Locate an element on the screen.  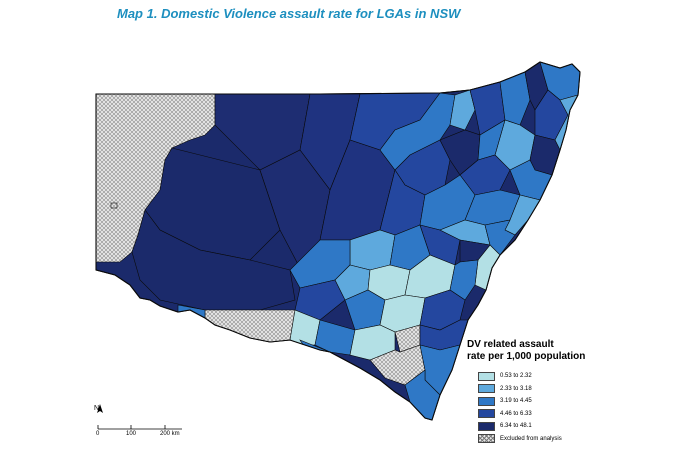
legend-label: 6.34 to 48.1 is located at coordinates (516, 426).